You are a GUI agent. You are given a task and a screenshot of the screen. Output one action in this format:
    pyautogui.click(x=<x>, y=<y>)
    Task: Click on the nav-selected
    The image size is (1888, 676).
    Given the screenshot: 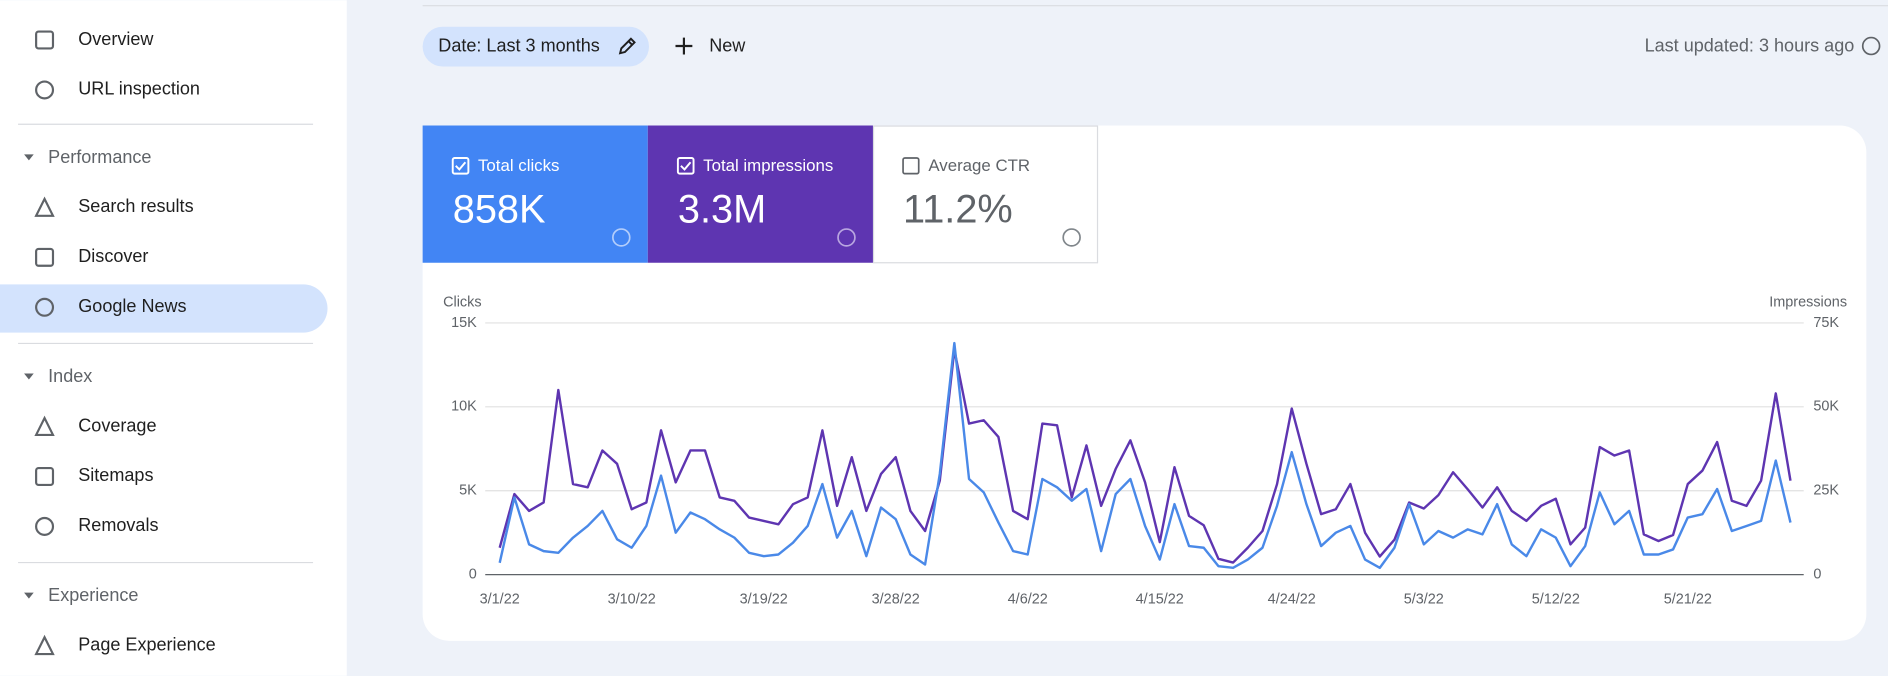 What is the action you would take?
    pyautogui.click(x=164, y=308)
    